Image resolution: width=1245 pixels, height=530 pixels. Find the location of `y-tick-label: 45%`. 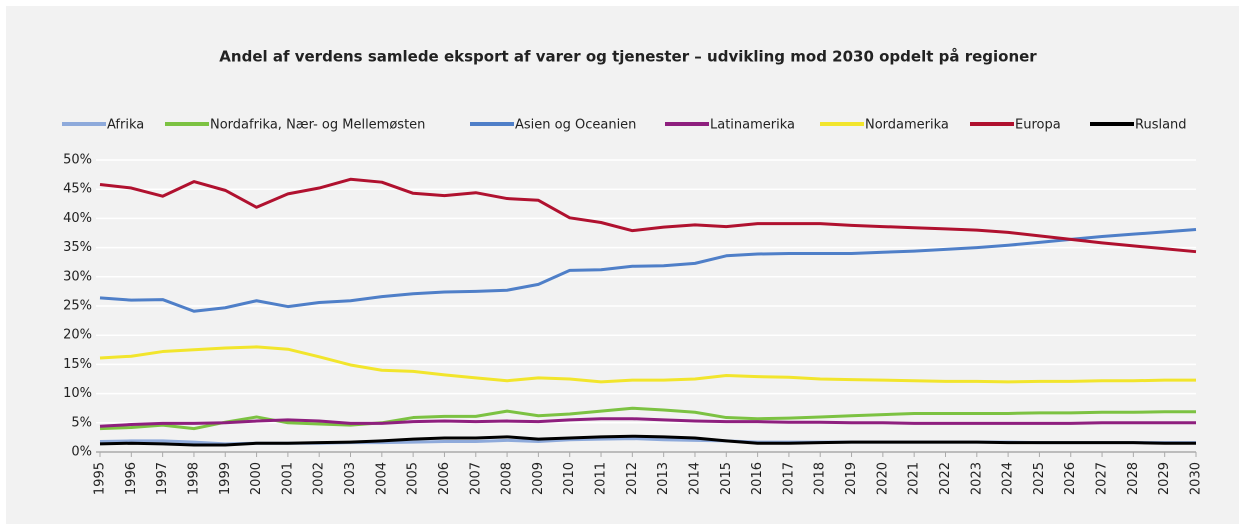

y-tick-label: 45% is located at coordinates (77, 189).